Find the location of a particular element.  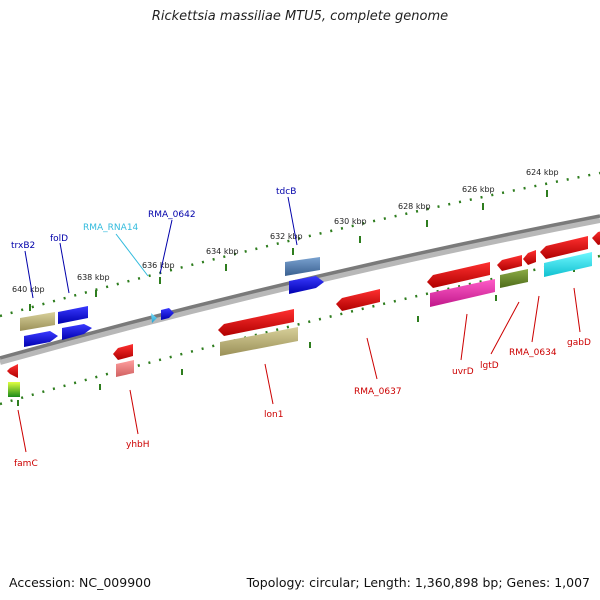

tick-label-624: 624 kbp is located at coordinates (542, 172).